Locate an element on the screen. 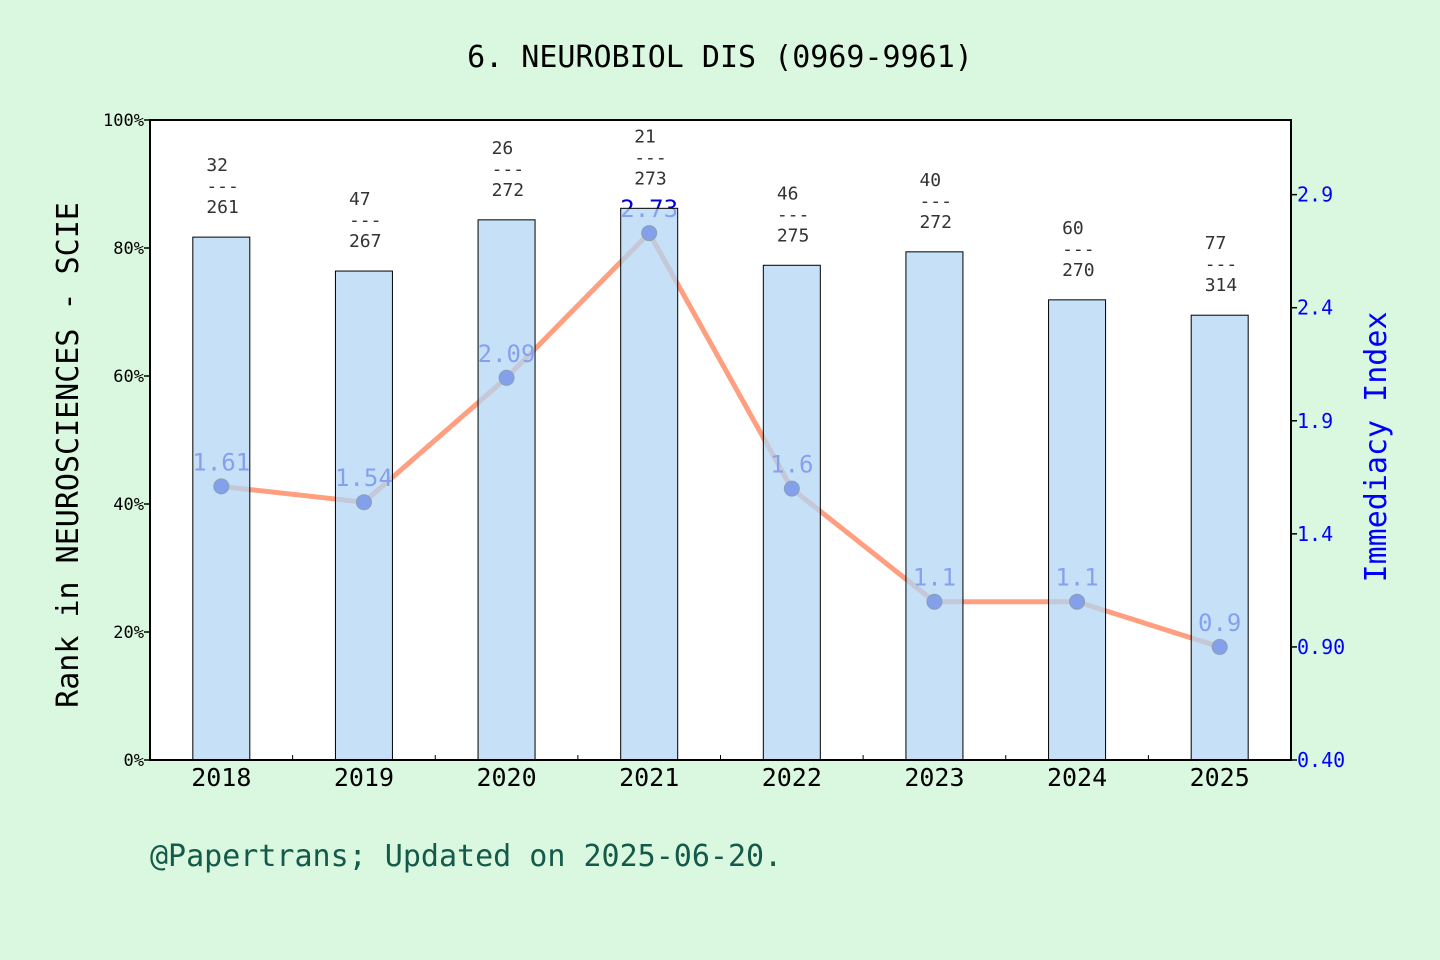 The height and width of the screenshot is (960, 1440). left-tick-label: 20% is located at coordinates (128, 633).